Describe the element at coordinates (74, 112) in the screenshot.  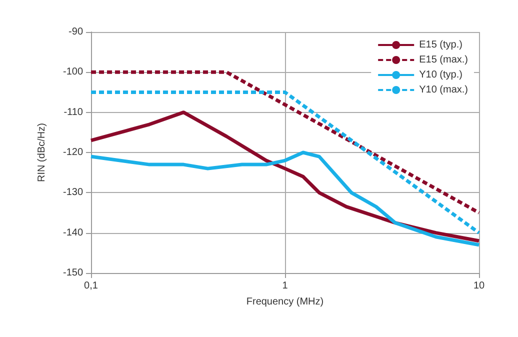
I see `y-tick-label: -110` at that location.